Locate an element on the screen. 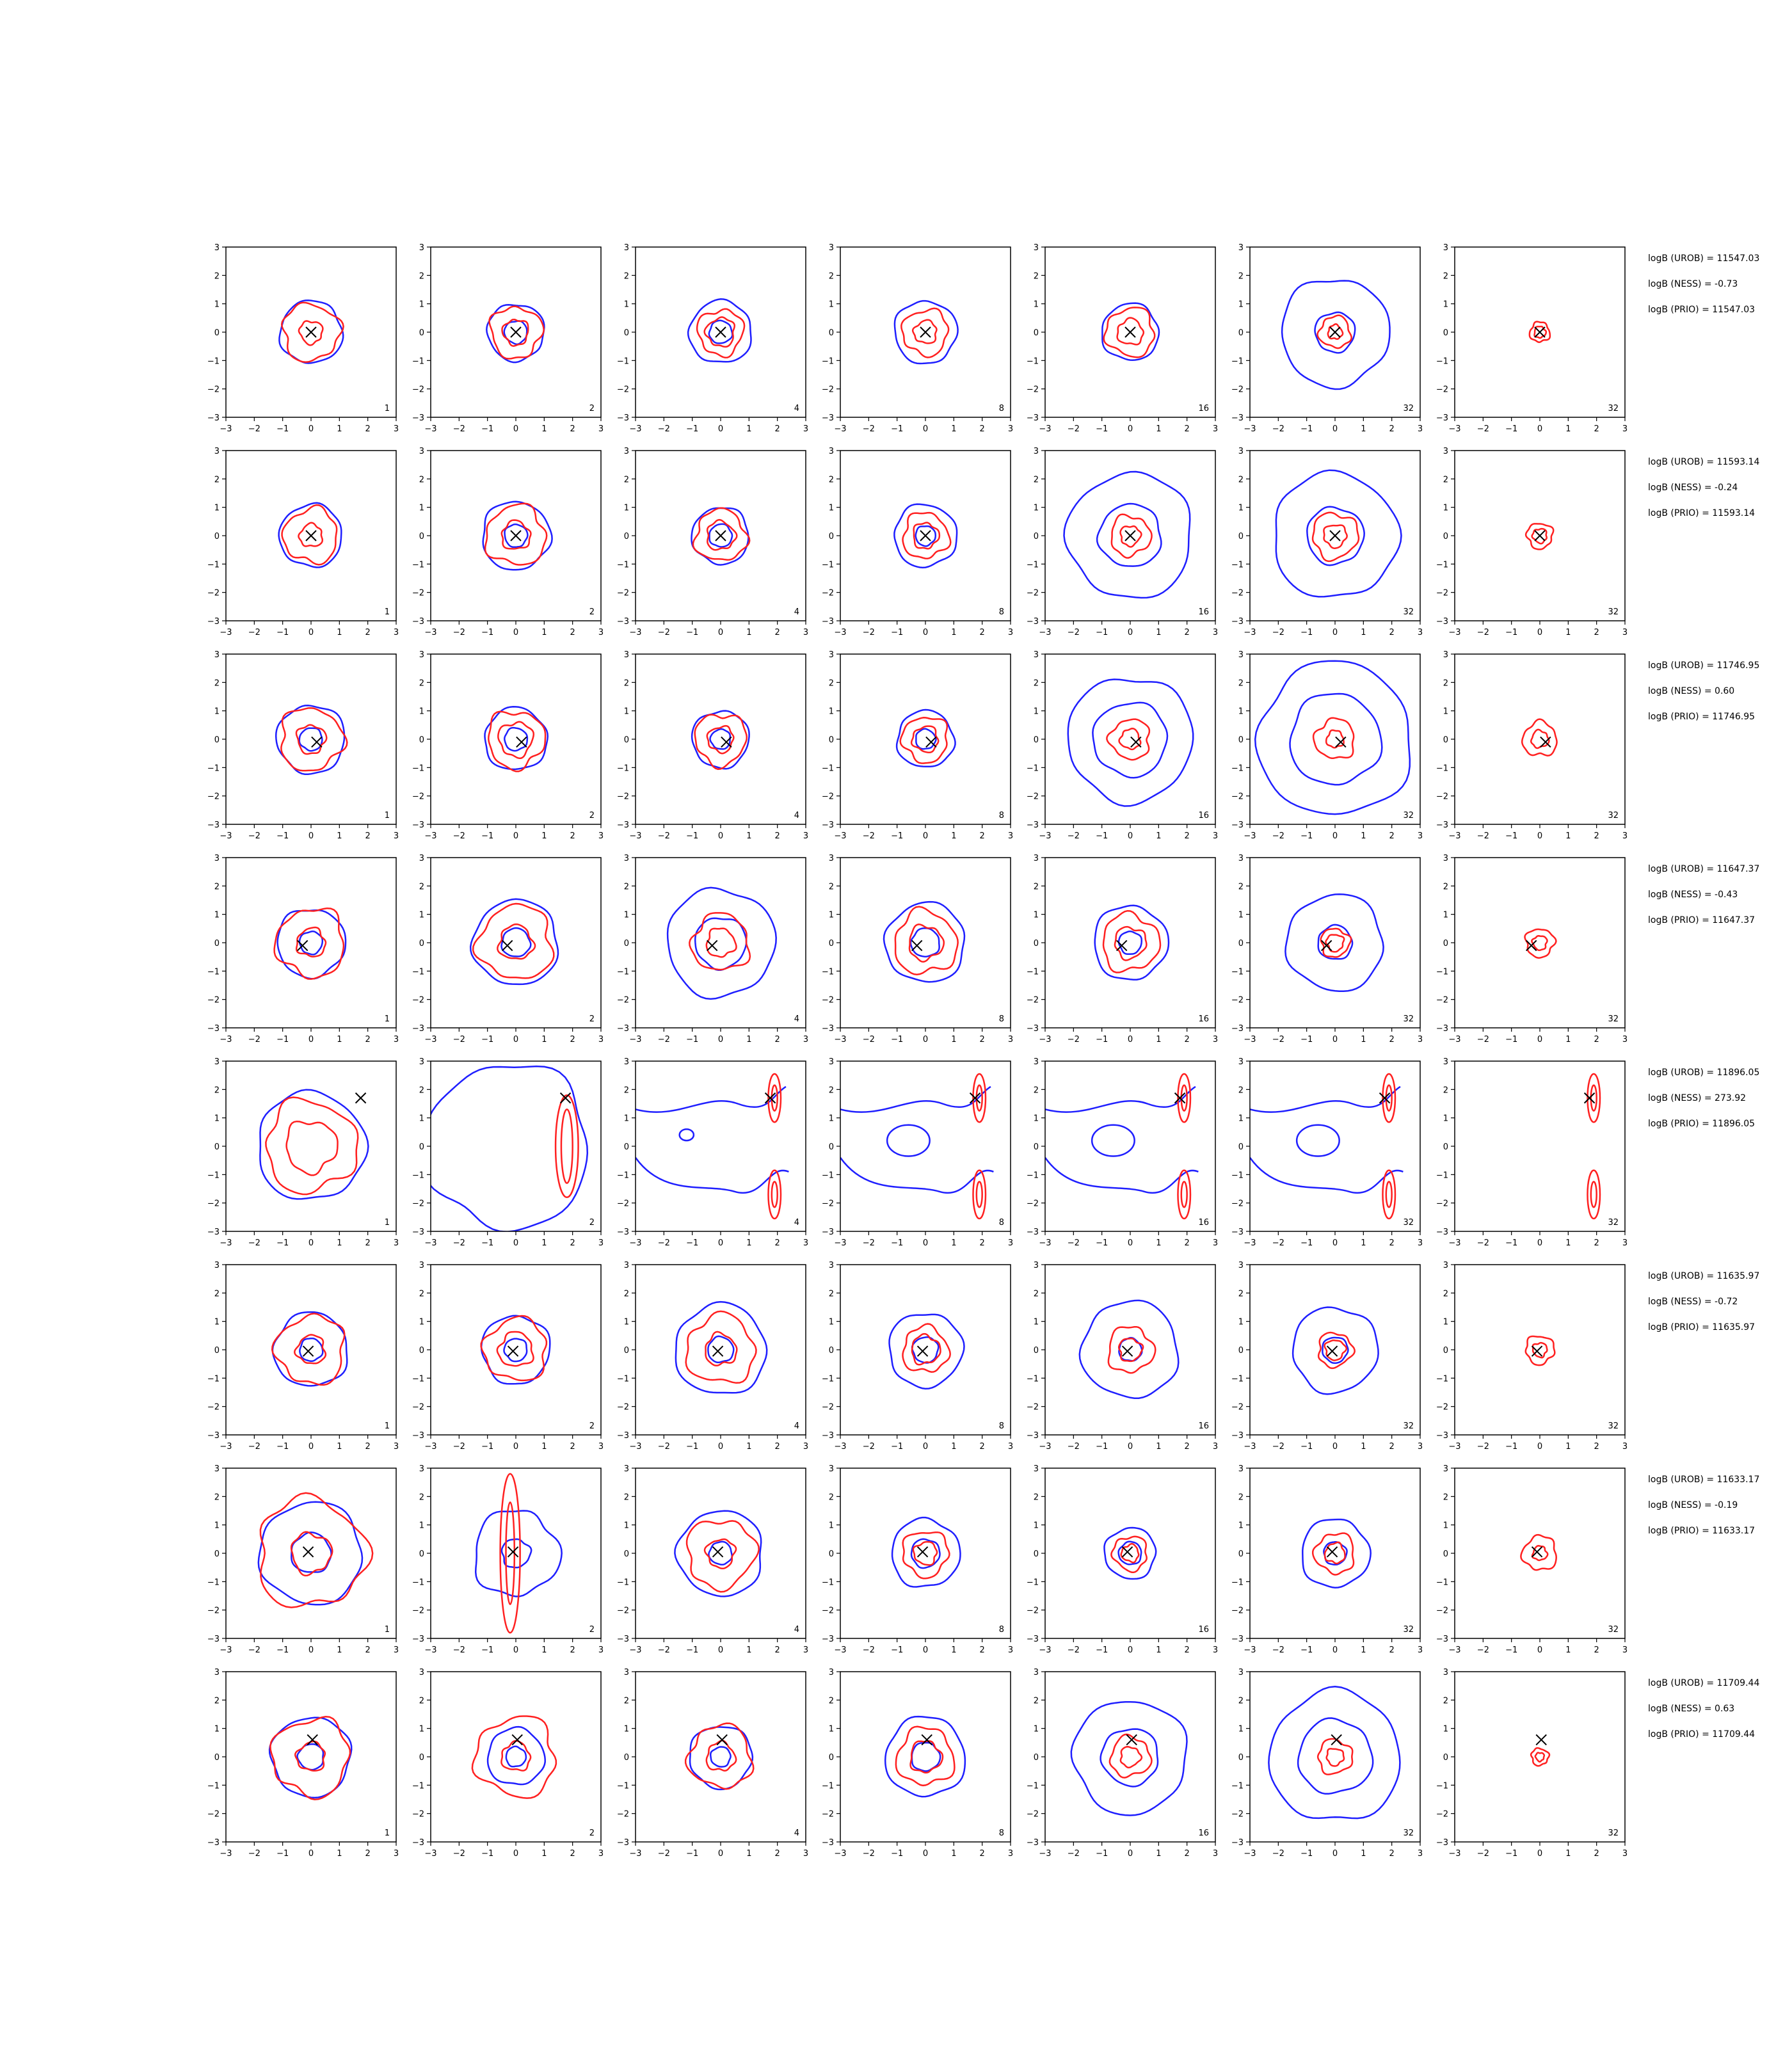 The width and height of the screenshot is (1792, 2048). logb-annotation: logB (UROB) = 11593.14 is located at coordinates (1703, 462).